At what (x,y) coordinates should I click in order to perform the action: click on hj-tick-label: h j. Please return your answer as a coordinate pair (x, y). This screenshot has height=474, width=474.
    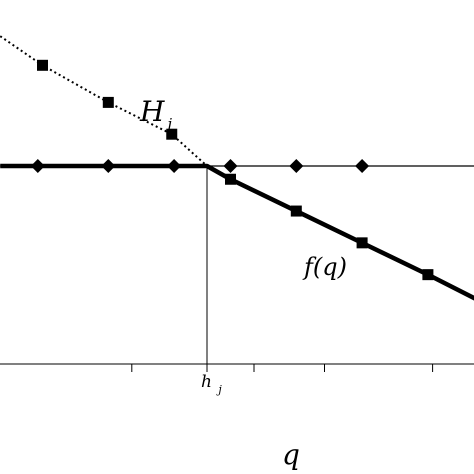
    Looking at the image, I should click on (211, 384).